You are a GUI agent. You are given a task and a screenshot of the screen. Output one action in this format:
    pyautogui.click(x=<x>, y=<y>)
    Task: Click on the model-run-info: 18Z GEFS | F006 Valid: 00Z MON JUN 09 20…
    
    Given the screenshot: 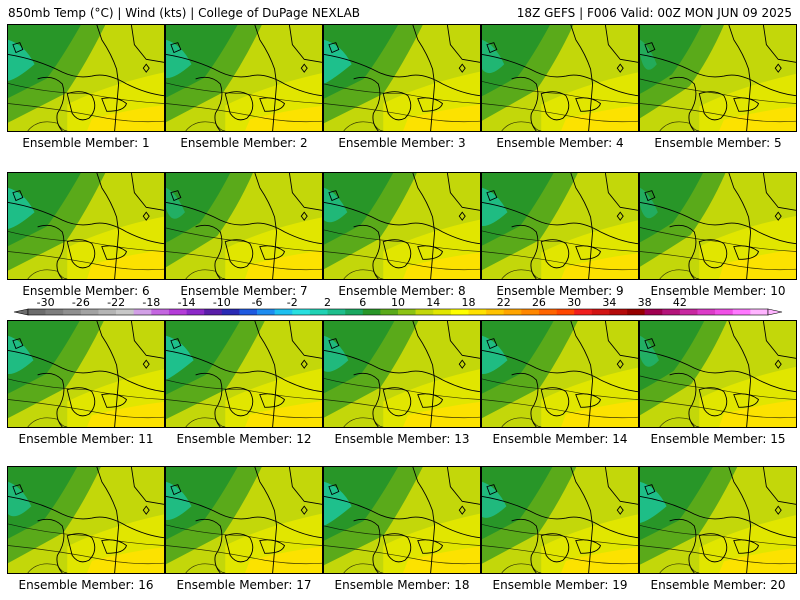 What is the action you would take?
    pyautogui.click(x=654, y=13)
    